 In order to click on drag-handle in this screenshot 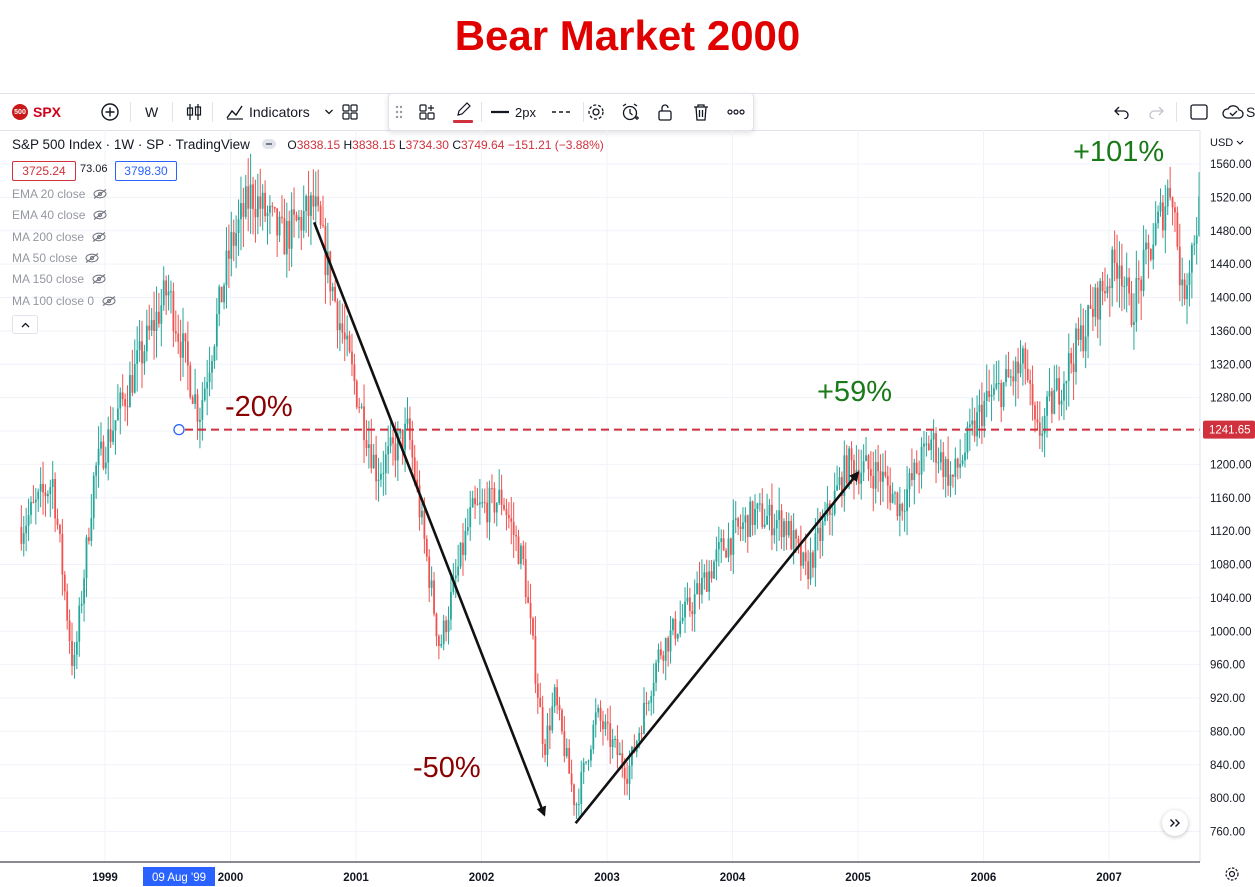, I will do `click(399, 112)`.